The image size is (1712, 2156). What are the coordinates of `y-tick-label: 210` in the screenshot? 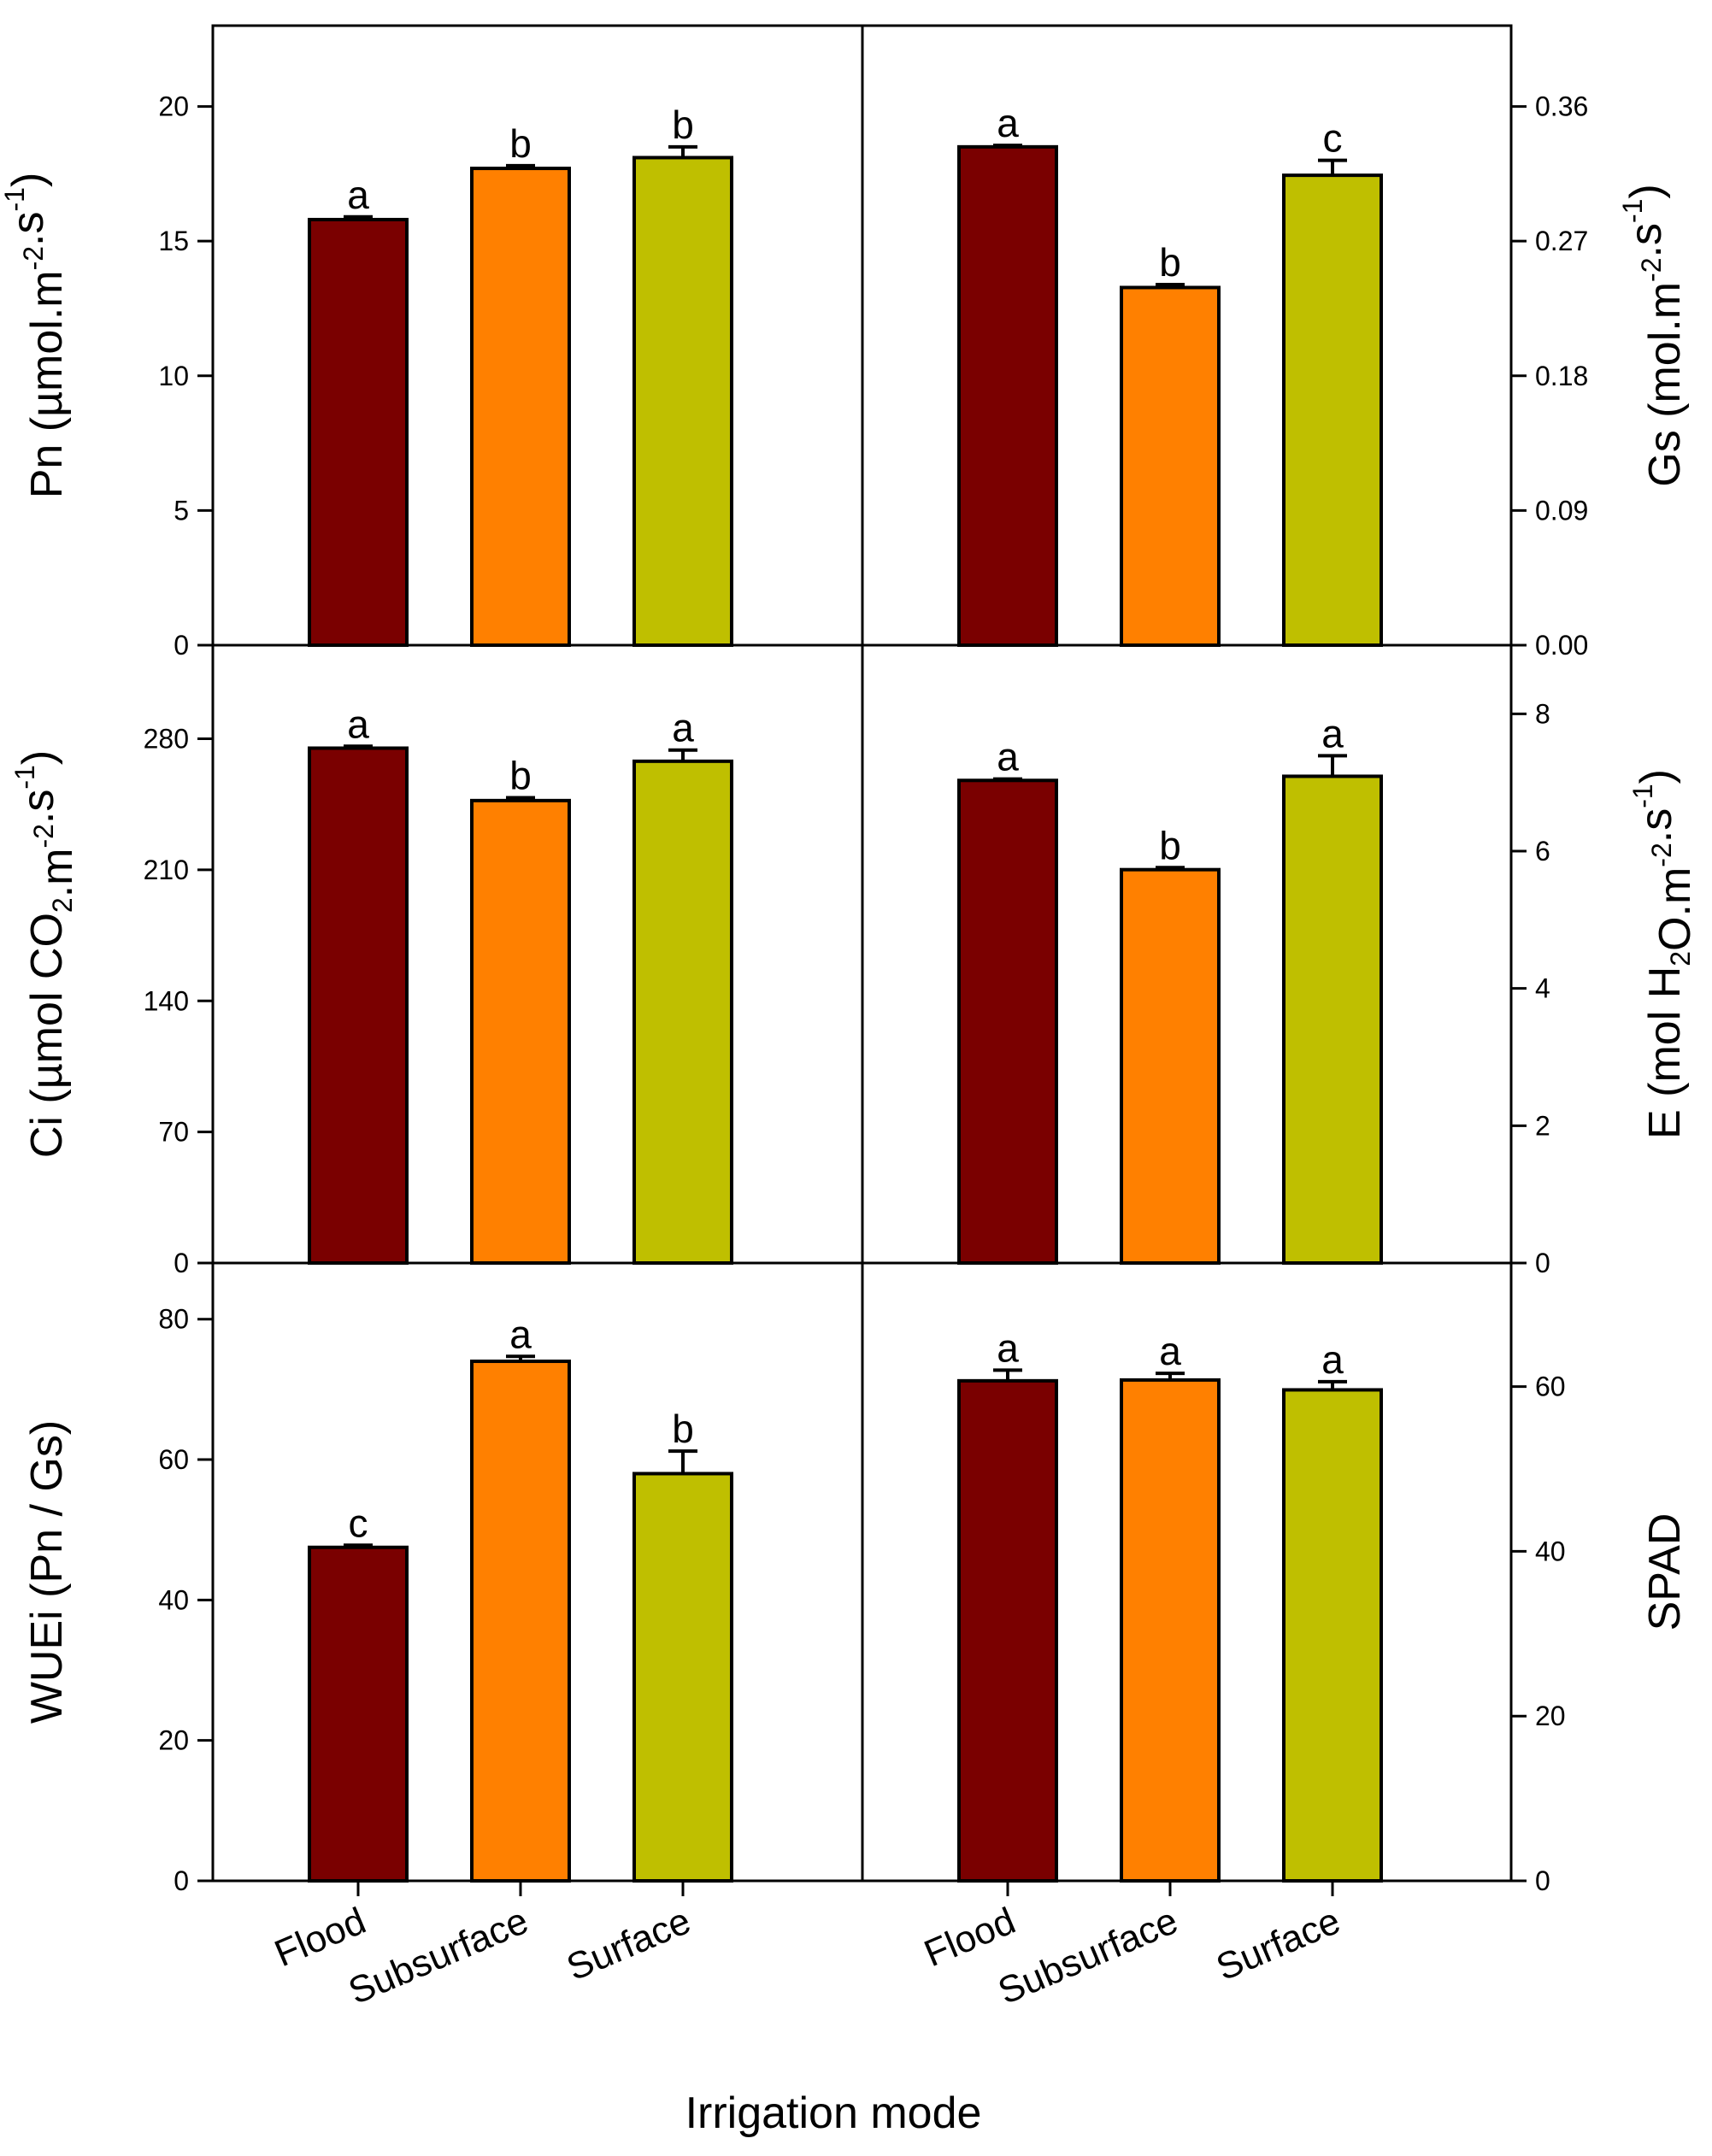 It's located at (166, 870).